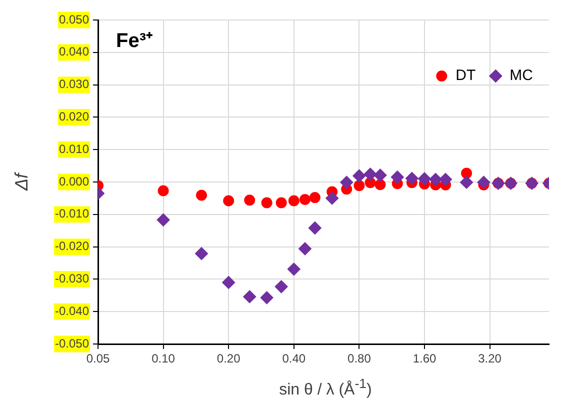 This screenshot has height=409, width=565. I want to click on x-tick-label: 1.60, so click(424, 359).